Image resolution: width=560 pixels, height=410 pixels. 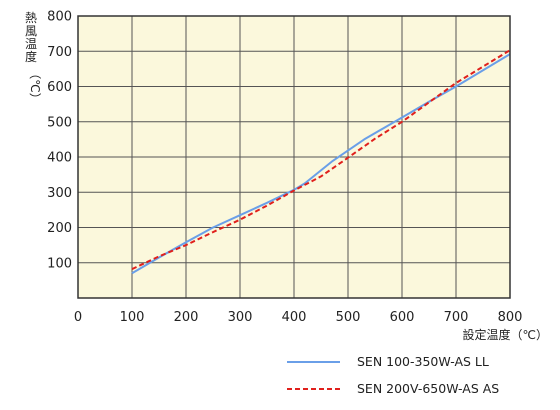 What do you see at coordinates (59, 228) in the screenshot?
I see `y-tick-label: 200` at bounding box center [59, 228].